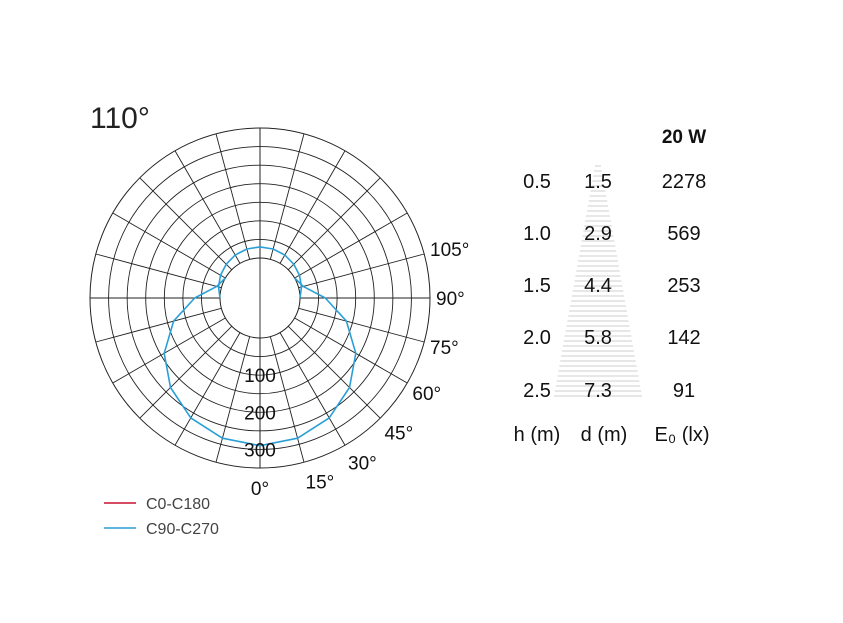  Describe the element at coordinates (598, 391) in the screenshot. I see `cell-diameter: 7.3` at that location.